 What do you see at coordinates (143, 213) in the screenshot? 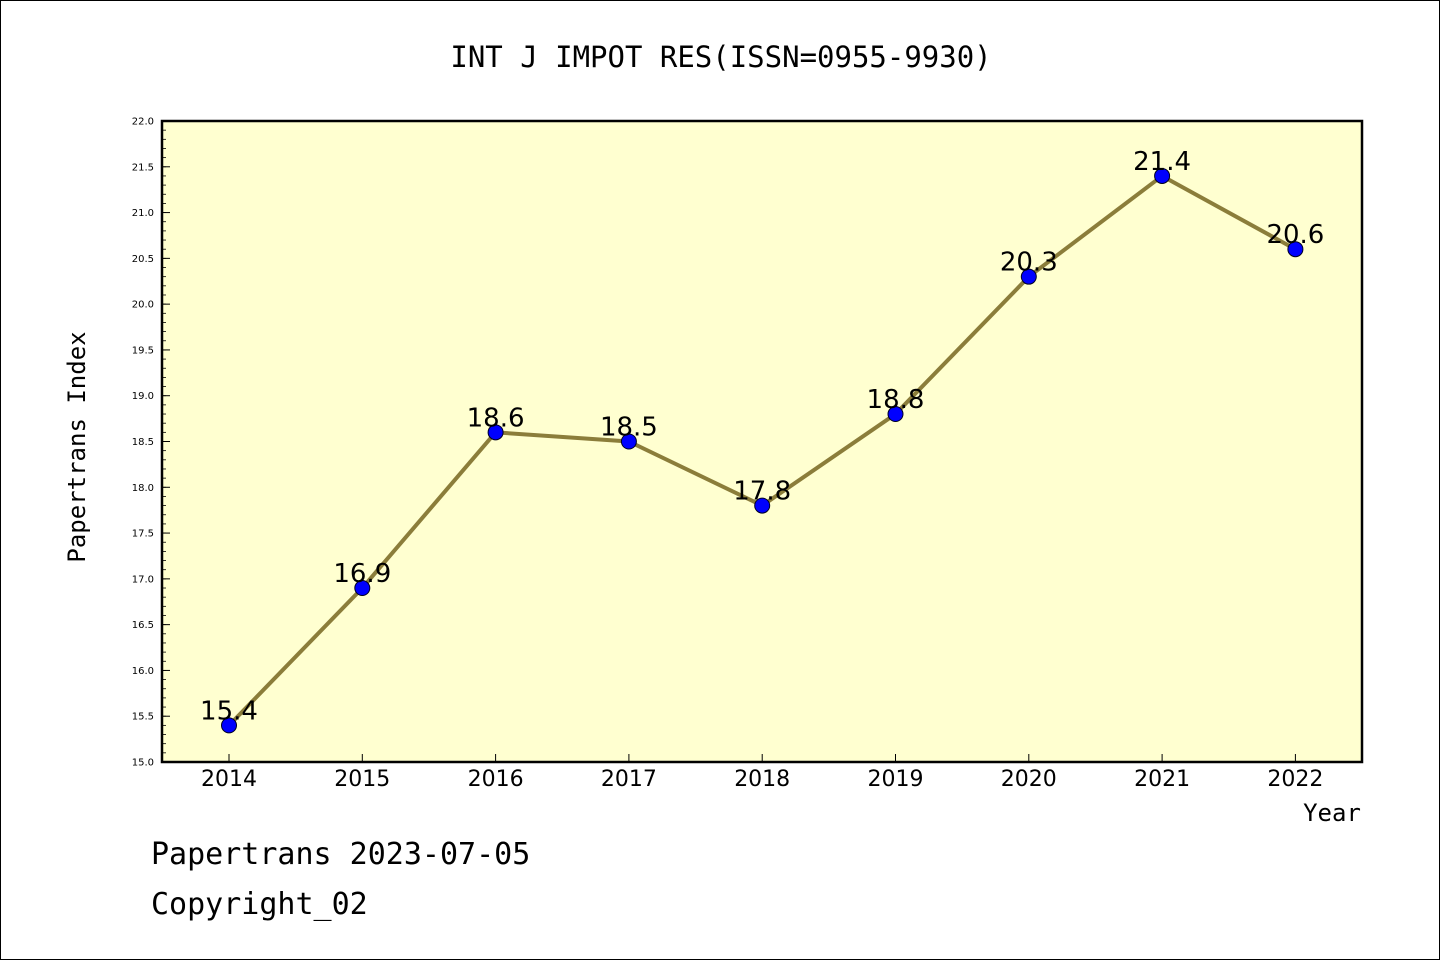
I see `y-tick-label: 21.0` at bounding box center [143, 213].